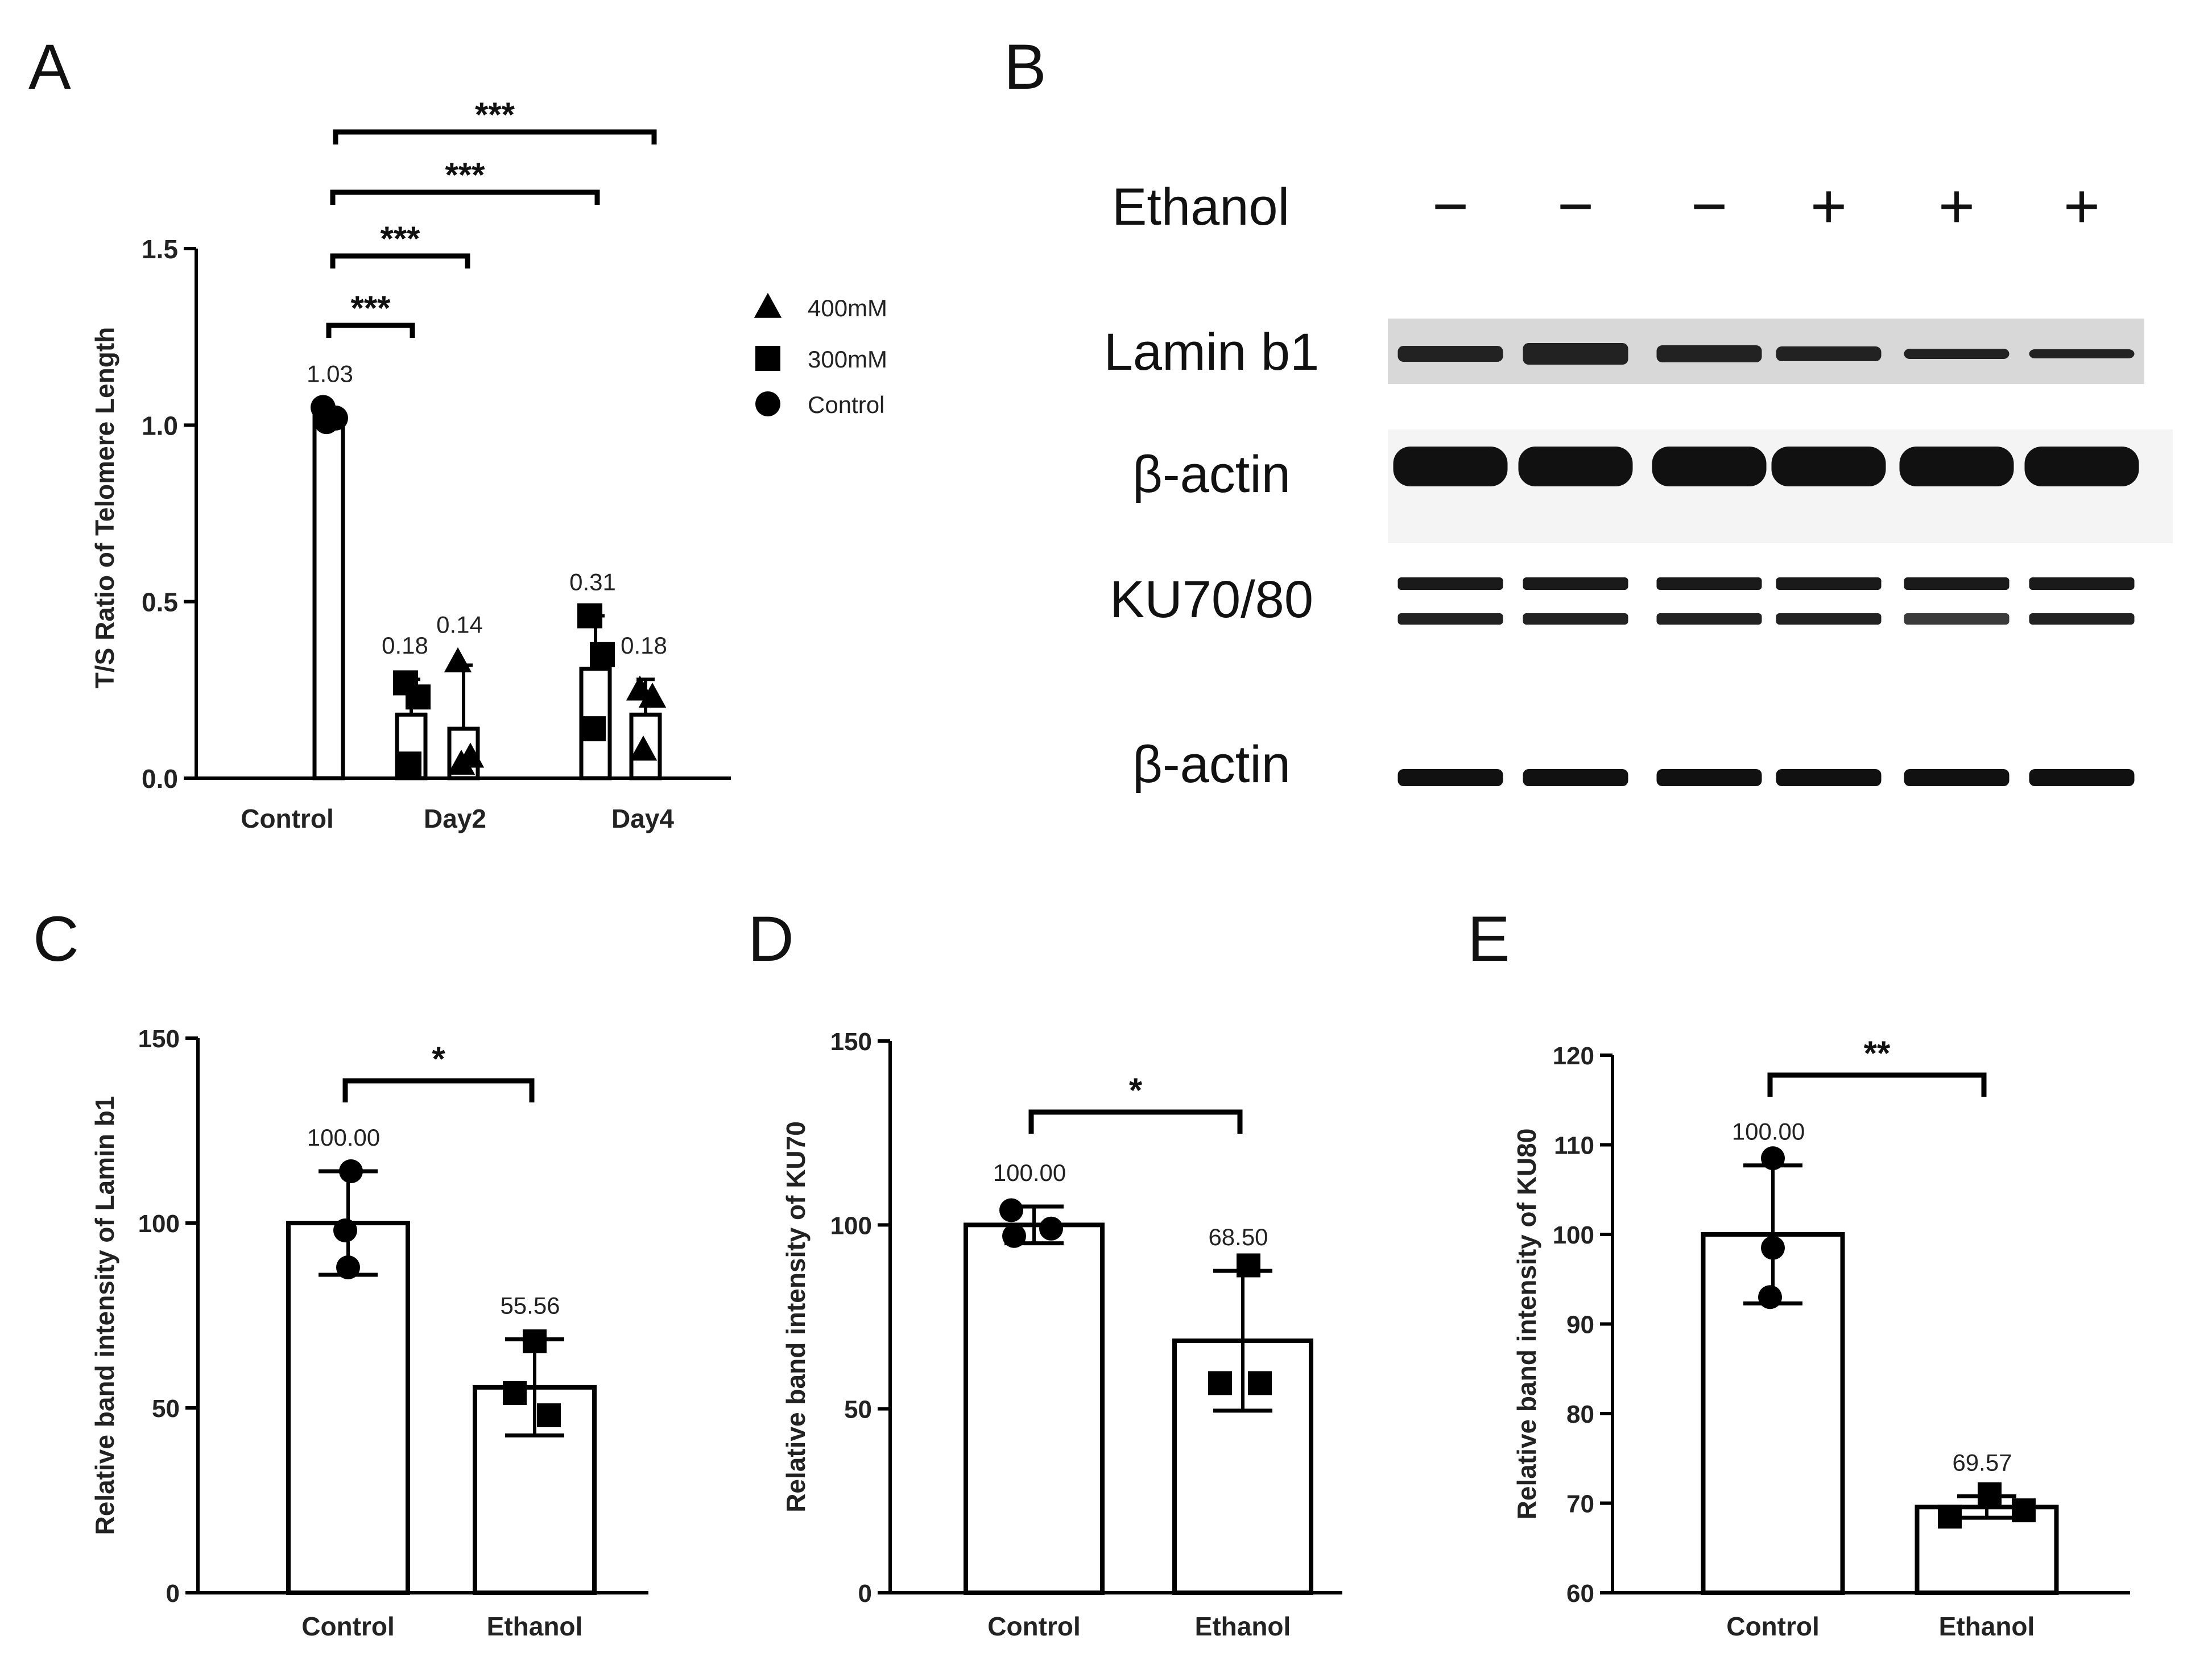 This screenshot has width=2212, height=1669. I want to click on y-tick-label: 0, so click(865, 1594).